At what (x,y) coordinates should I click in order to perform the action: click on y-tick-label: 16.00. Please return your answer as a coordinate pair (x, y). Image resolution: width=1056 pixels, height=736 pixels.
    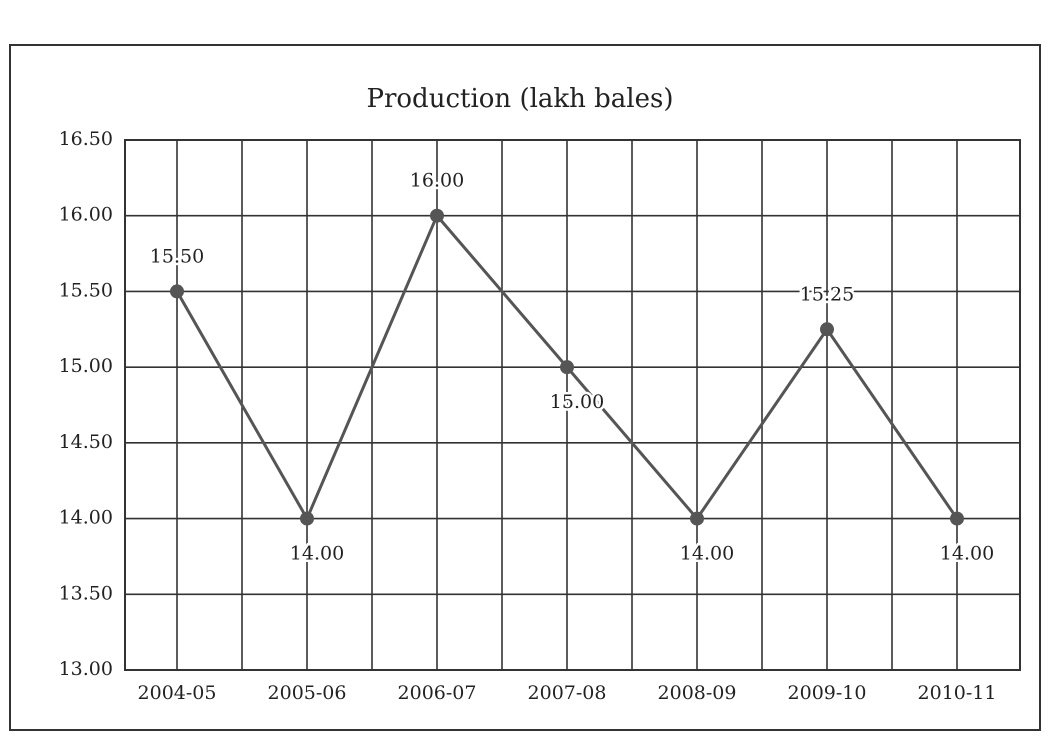
    Looking at the image, I should click on (86, 215).